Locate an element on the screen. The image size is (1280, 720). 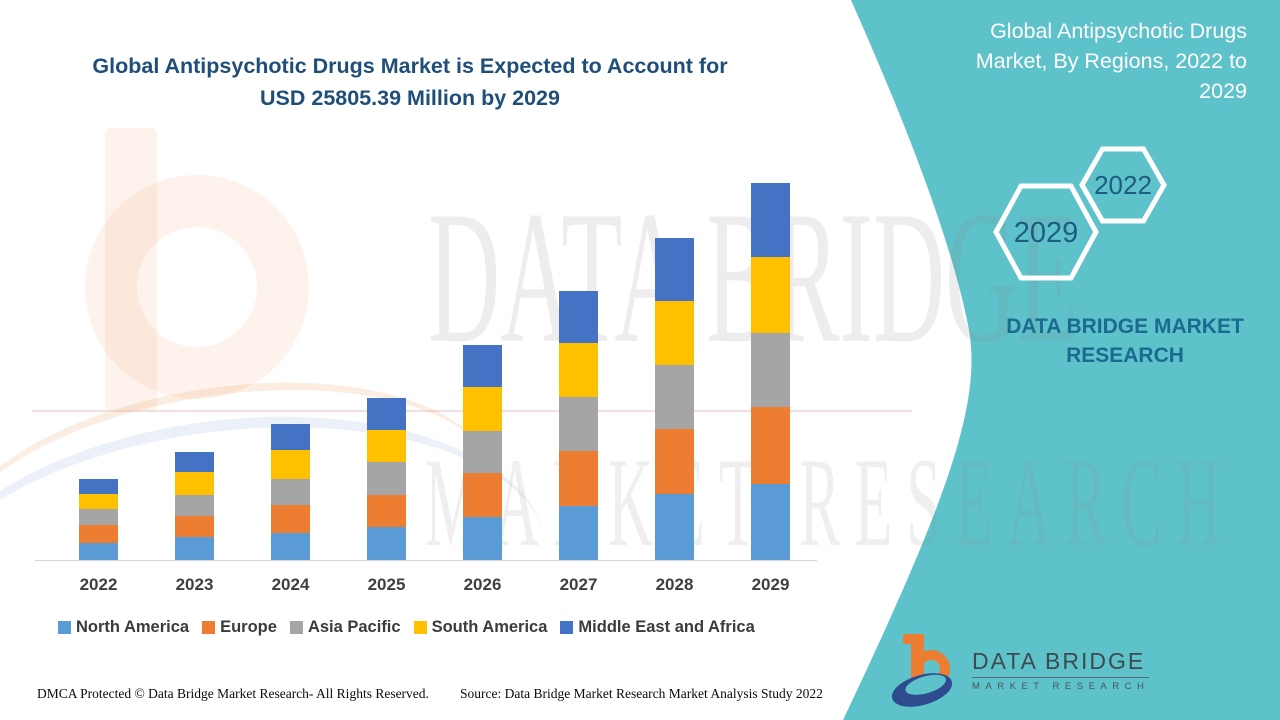
bar-2027 is located at coordinates (578, 425).